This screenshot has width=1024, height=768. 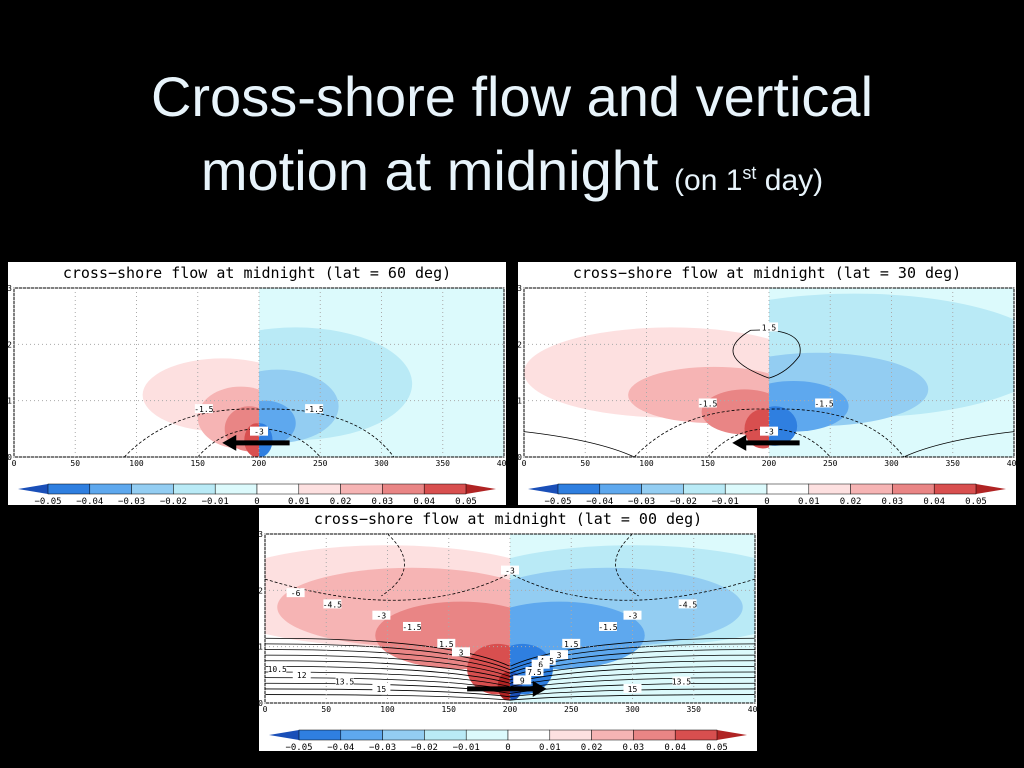 What do you see at coordinates (633, 689) in the screenshot?
I see `contour-label: 15` at bounding box center [633, 689].